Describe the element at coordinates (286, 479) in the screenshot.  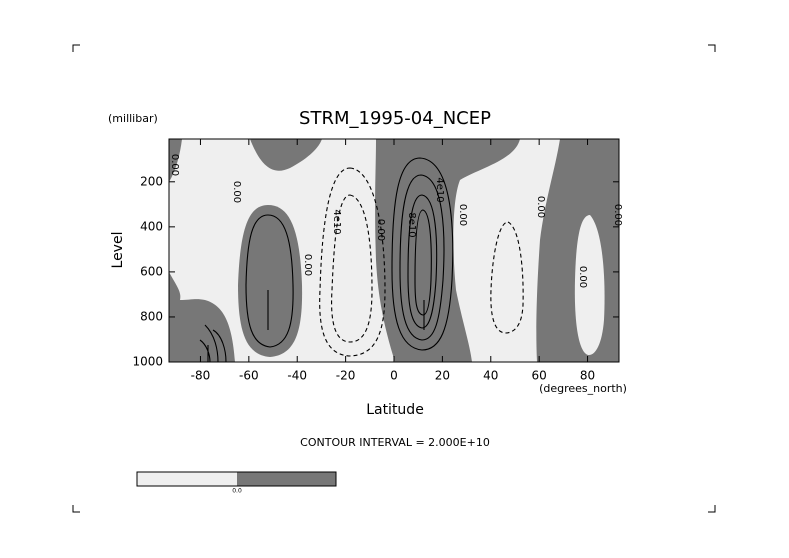
I see `colorbar-positive` at that location.